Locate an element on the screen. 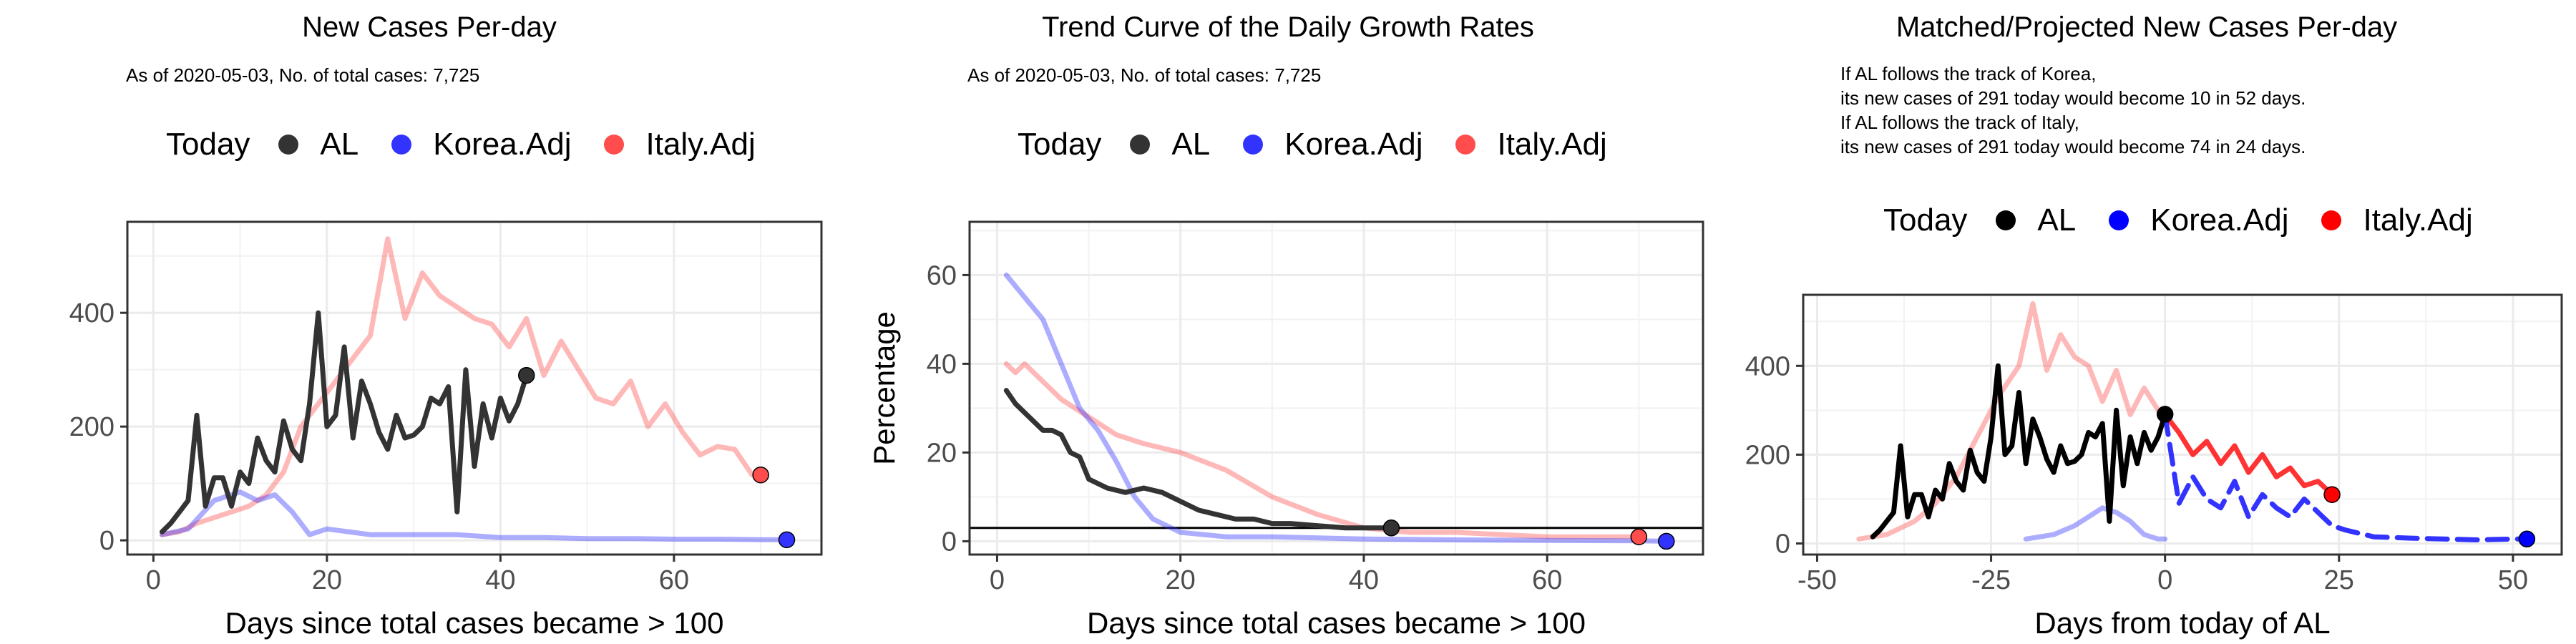  series-line-korea-adj-projected is located at coordinates (2345, 477).